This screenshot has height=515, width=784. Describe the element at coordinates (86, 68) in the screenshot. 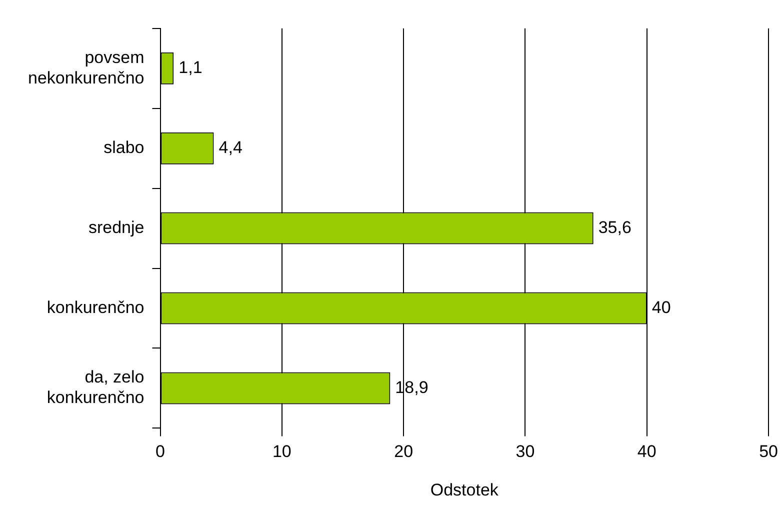

I see `y-tick-label: povsem nekonkurenčno` at that location.